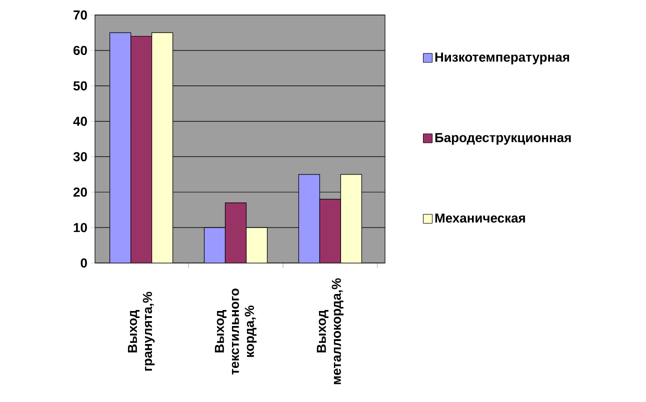  Describe the element at coordinates (502, 58) in the screenshot. I see `legend-label: Низкотемпературная` at that location.